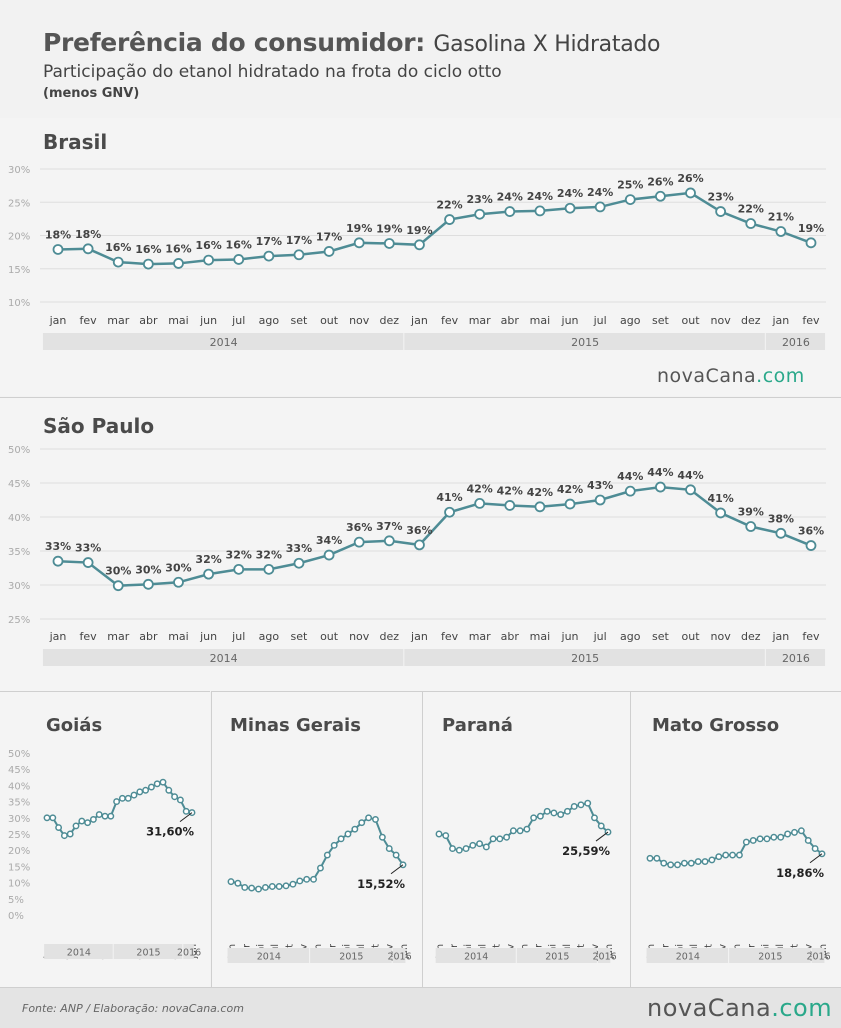 The height and width of the screenshot is (1028, 841). I want to click on data-label: 42%, so click(510, 490).